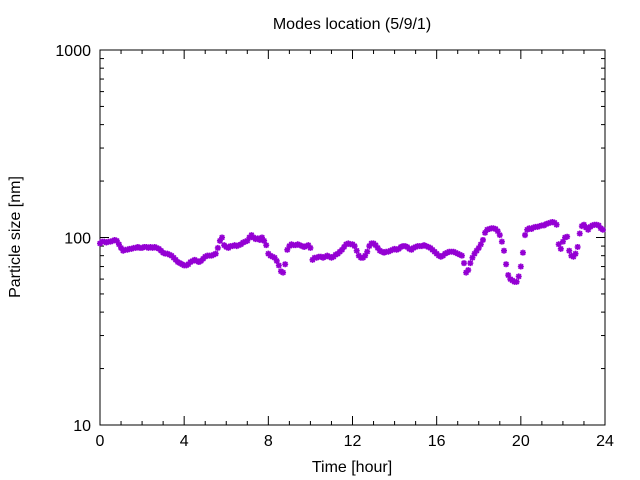  Describe the element at coordinates (77, 239) in the screenshot. I see `y-tick-label: 100` at that location.